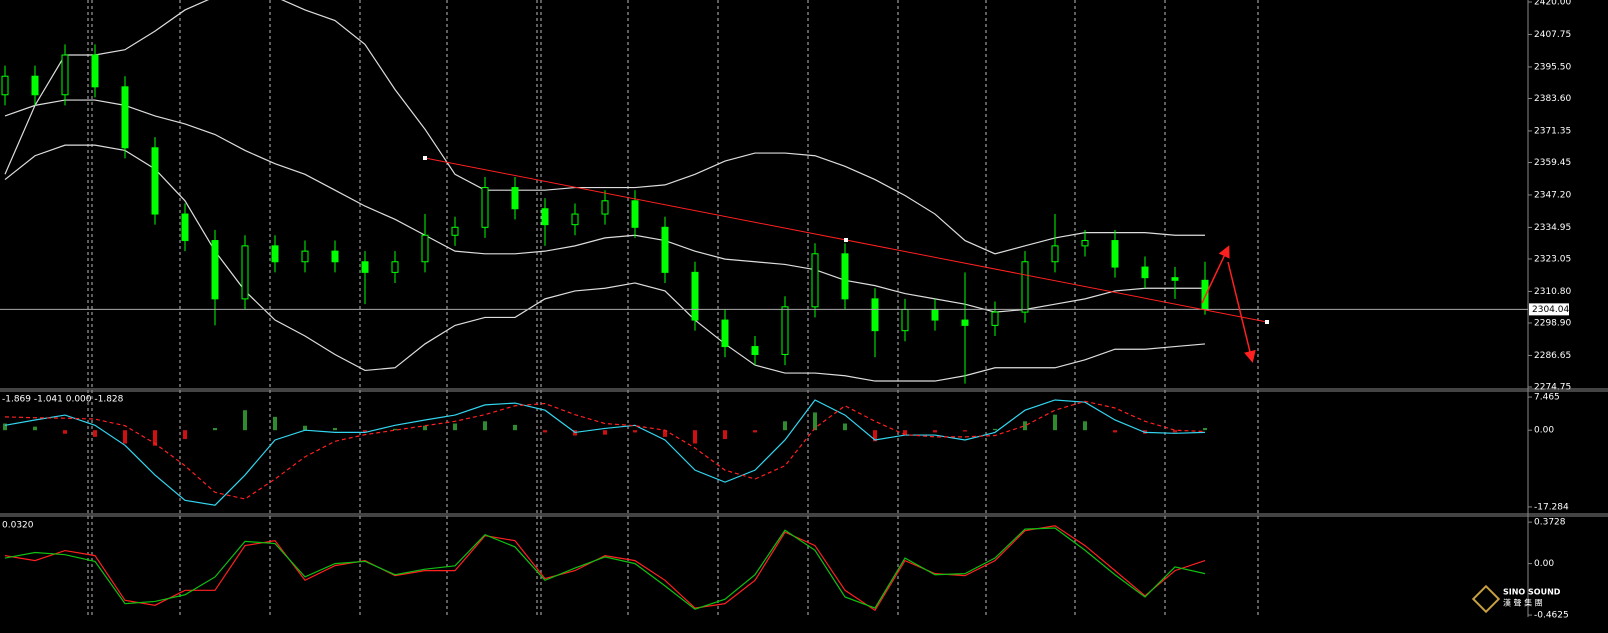  Describe the element at coordinates (1552, 228) in the screenshot. I see `y-tick-label: 2334.95` at that location.